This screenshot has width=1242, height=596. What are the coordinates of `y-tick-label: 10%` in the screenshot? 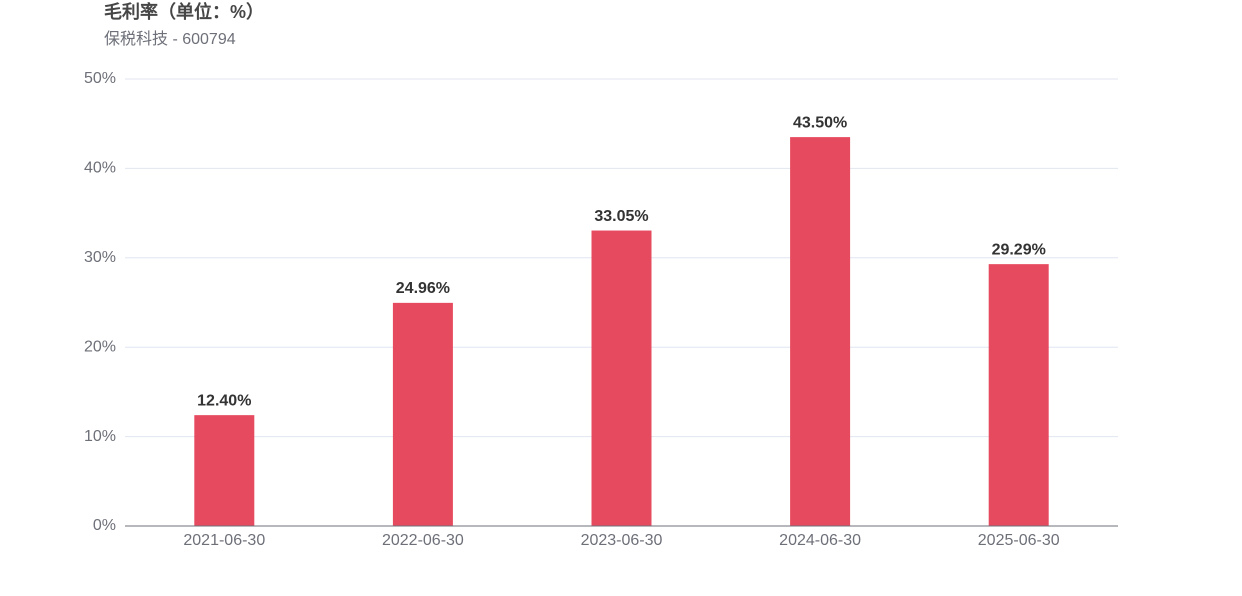 It's located at (100, 436).